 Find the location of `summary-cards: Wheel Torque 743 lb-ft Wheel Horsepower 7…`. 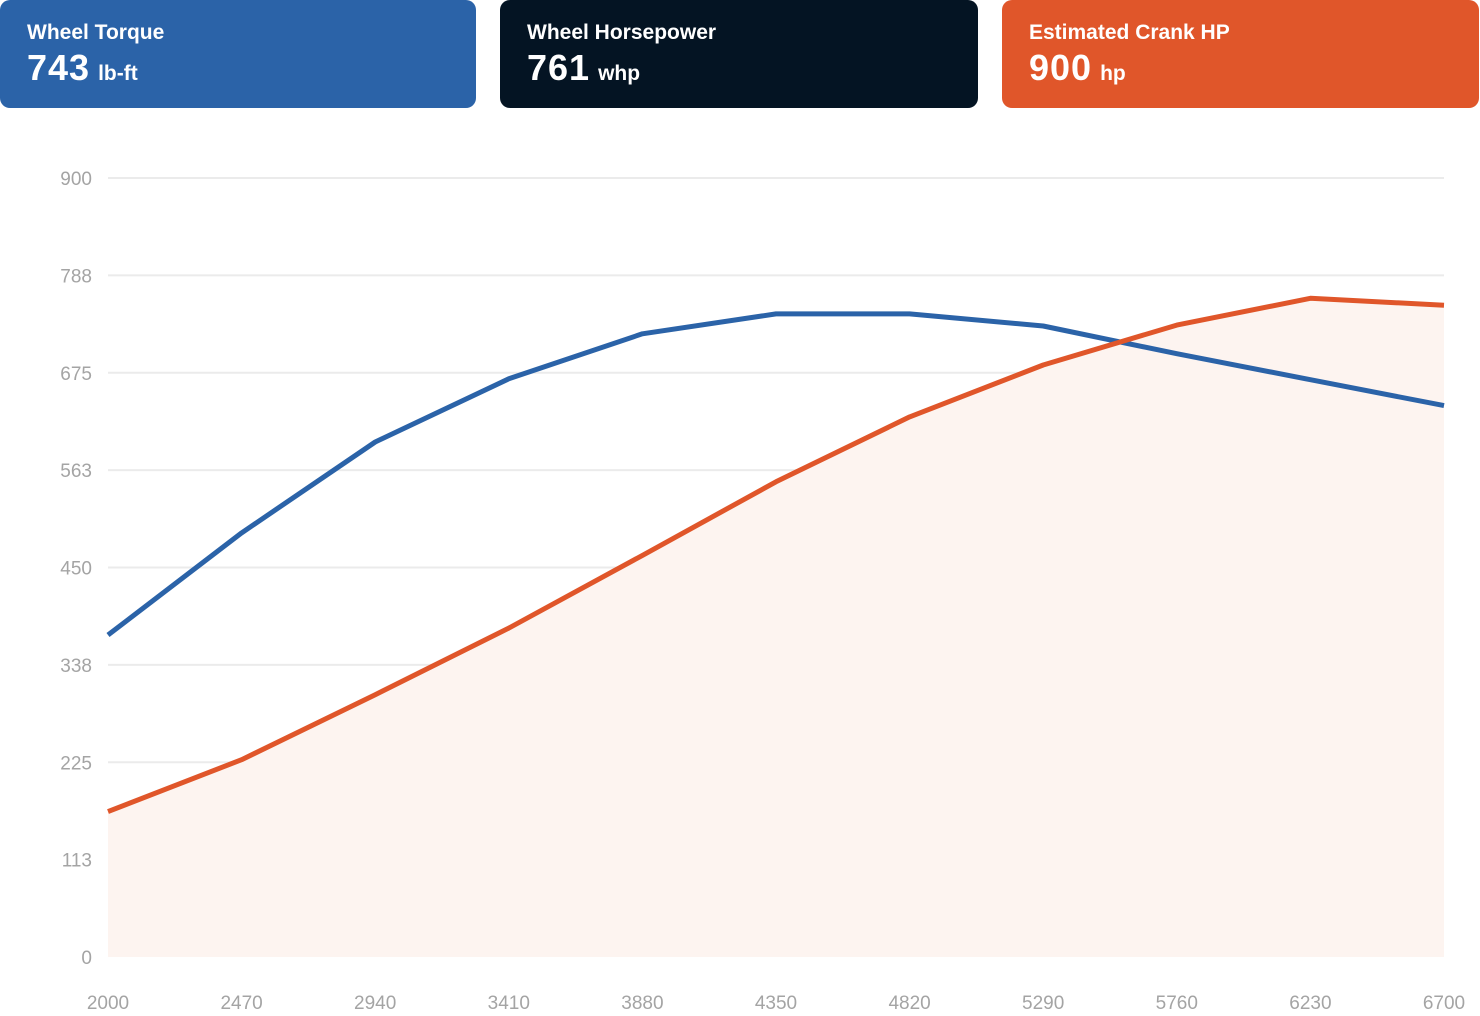

summary-cards: Wheel Torque 743 lb-ft Wheel Horsepower 7… is located at coordinates (740, 54).